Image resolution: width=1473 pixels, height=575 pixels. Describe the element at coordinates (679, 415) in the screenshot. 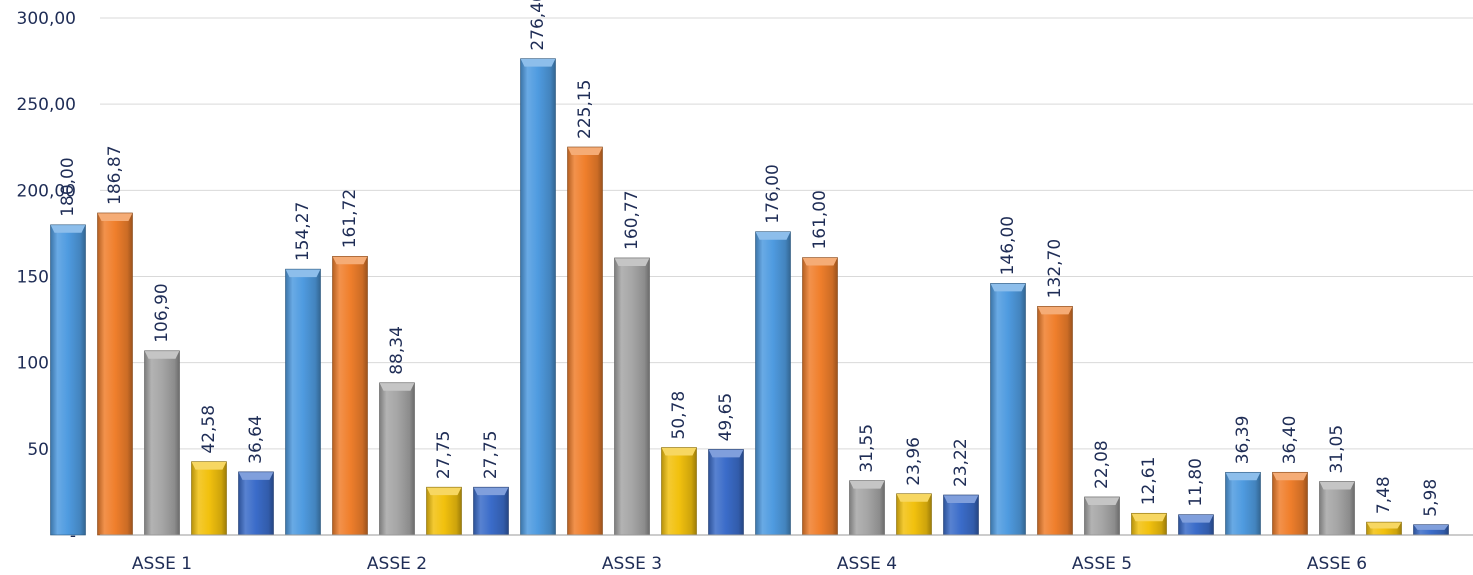

I see `data-label: 50,78` at that location.